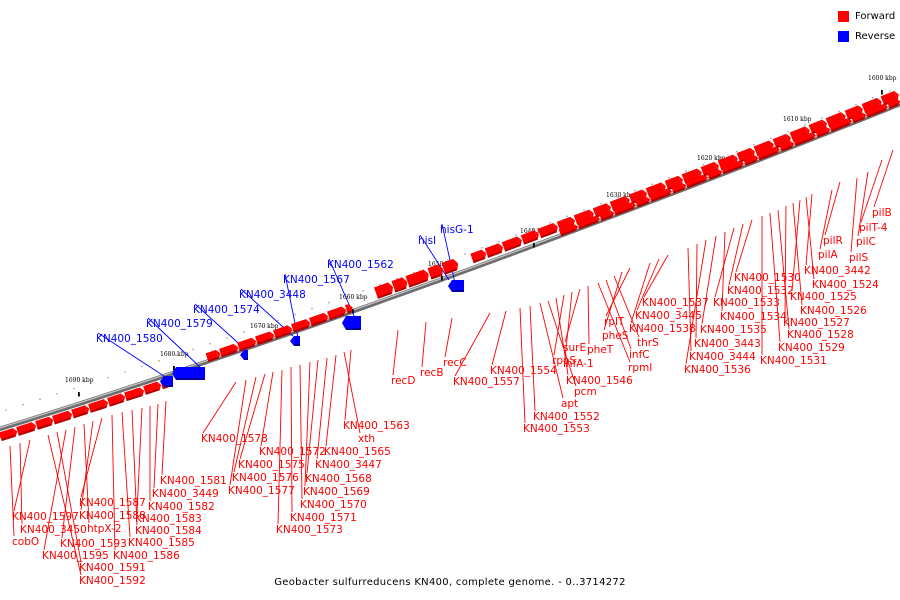 This screenshot has width=900, height=600. What do you see at coordinates (272, 295) in the screenshot?
I see `reverse-gene-label-kn400-3448: KN400_3448` at bounding box center [272, 295].